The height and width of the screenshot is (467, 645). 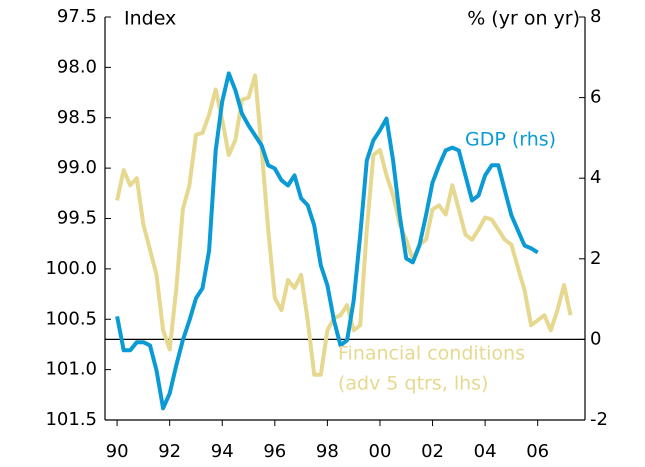 I want to click on x-tick-label: 92, so click(x=169, y=451).